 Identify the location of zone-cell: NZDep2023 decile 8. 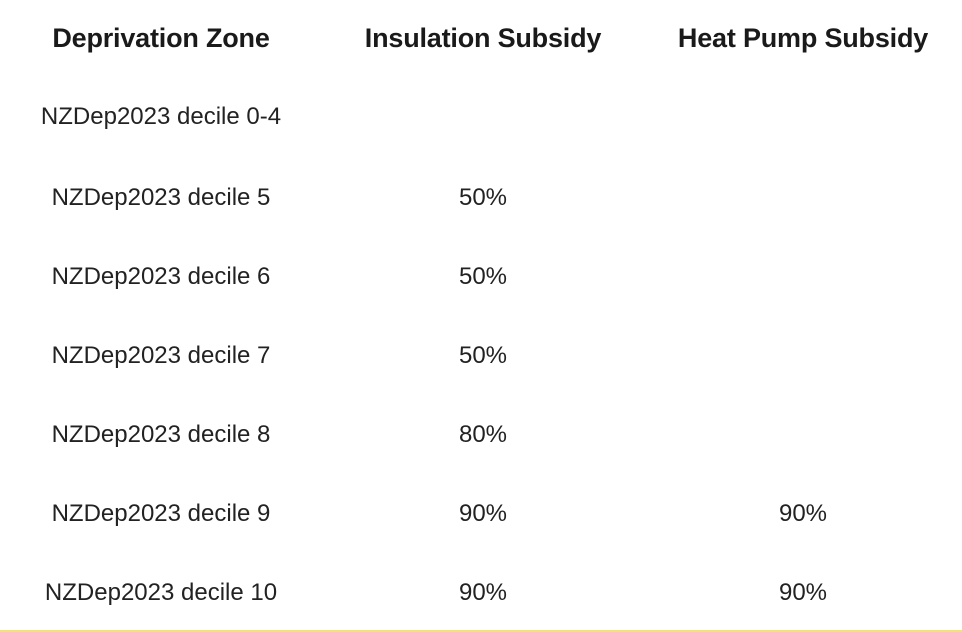
(161, 434).